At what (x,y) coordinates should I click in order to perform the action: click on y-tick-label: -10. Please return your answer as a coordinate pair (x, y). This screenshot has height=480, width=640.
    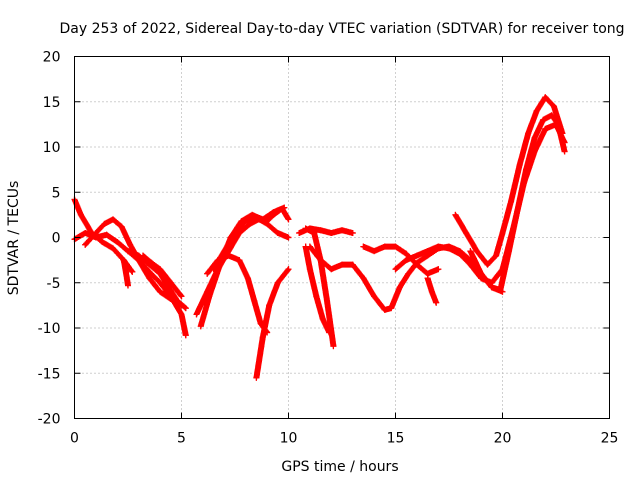
    Looking at the image, I should click on (49, 329).